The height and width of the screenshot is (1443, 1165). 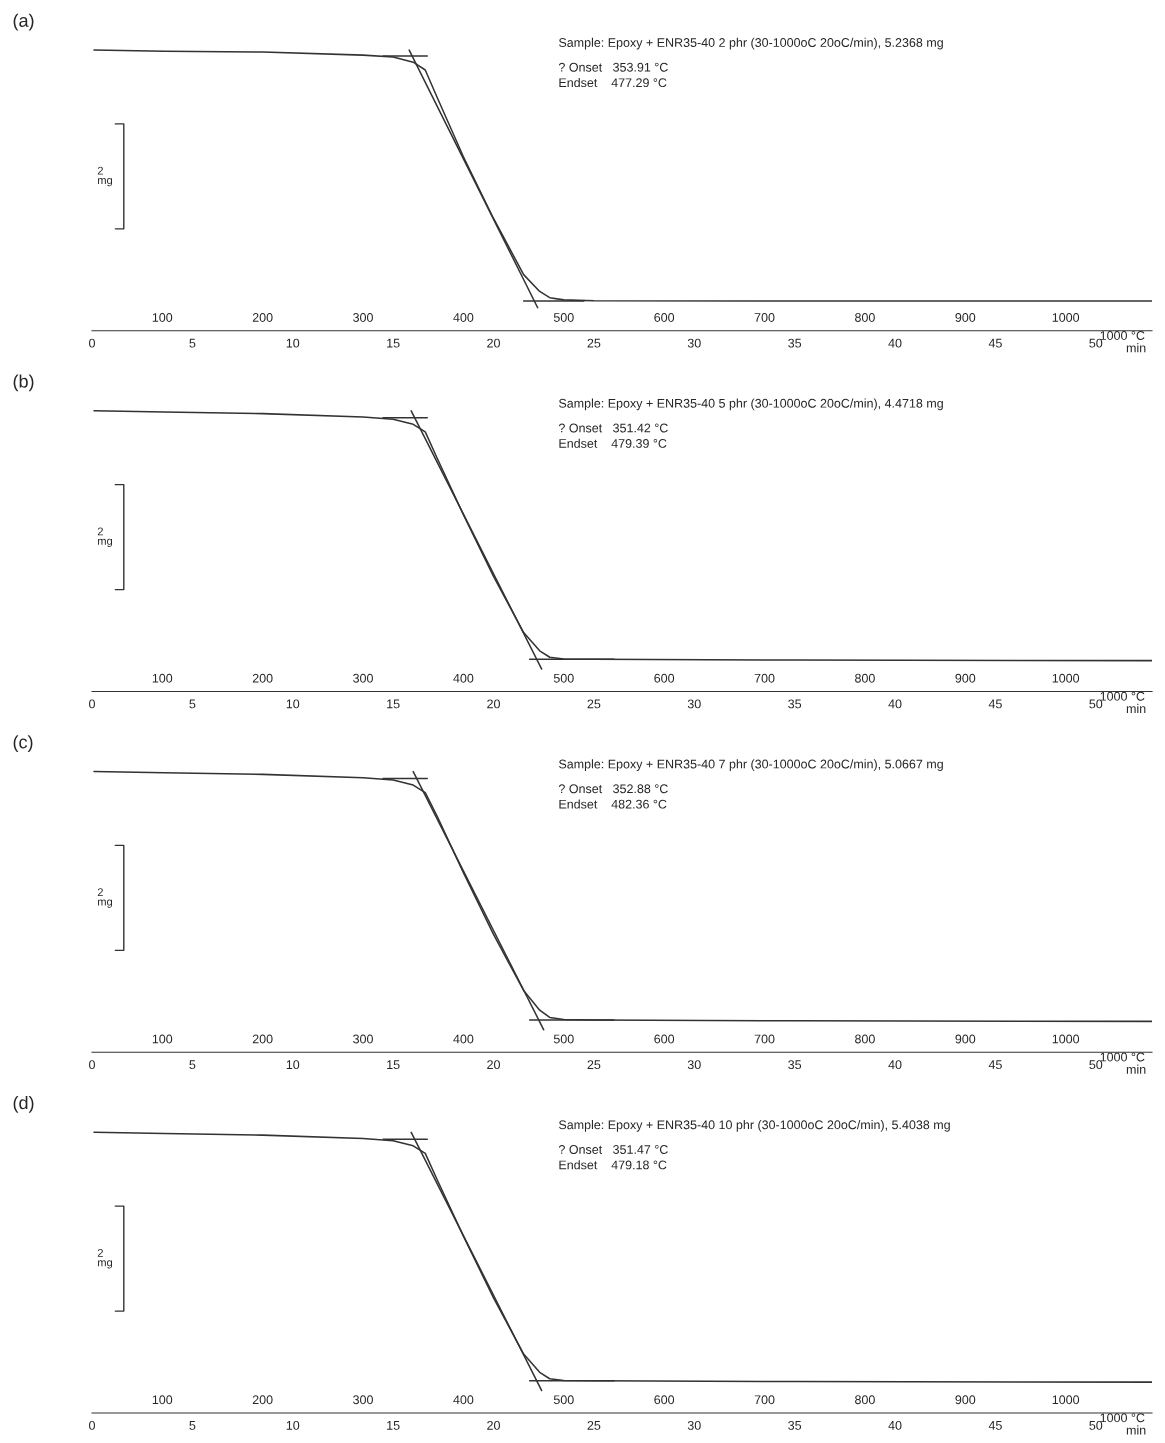 I want to click on chart-title: (a), so click(x=23, y=22).